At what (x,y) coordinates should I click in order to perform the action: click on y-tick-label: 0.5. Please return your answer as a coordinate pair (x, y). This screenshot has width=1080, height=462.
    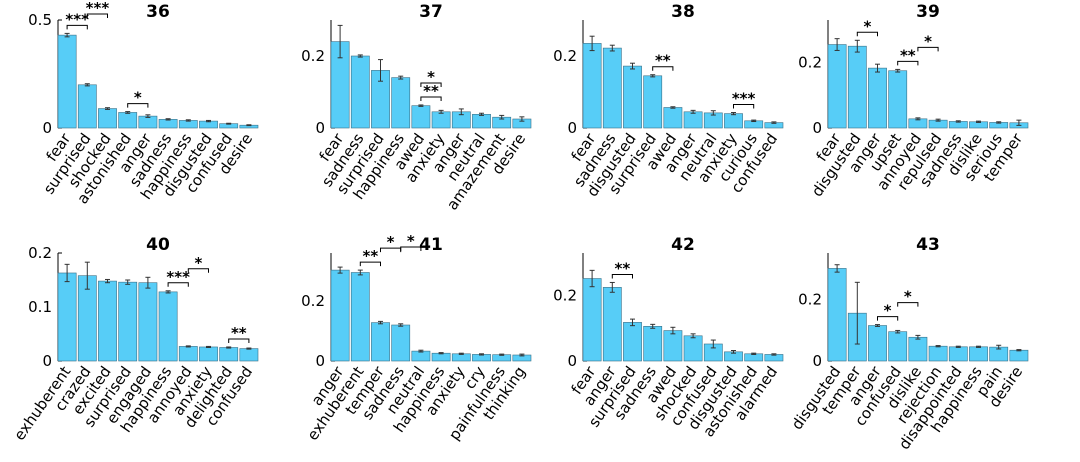
    Looking at the image, I should click on (40, 20).